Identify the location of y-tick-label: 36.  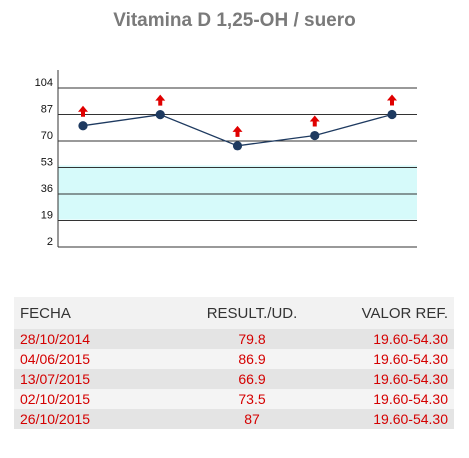
(47, 189).